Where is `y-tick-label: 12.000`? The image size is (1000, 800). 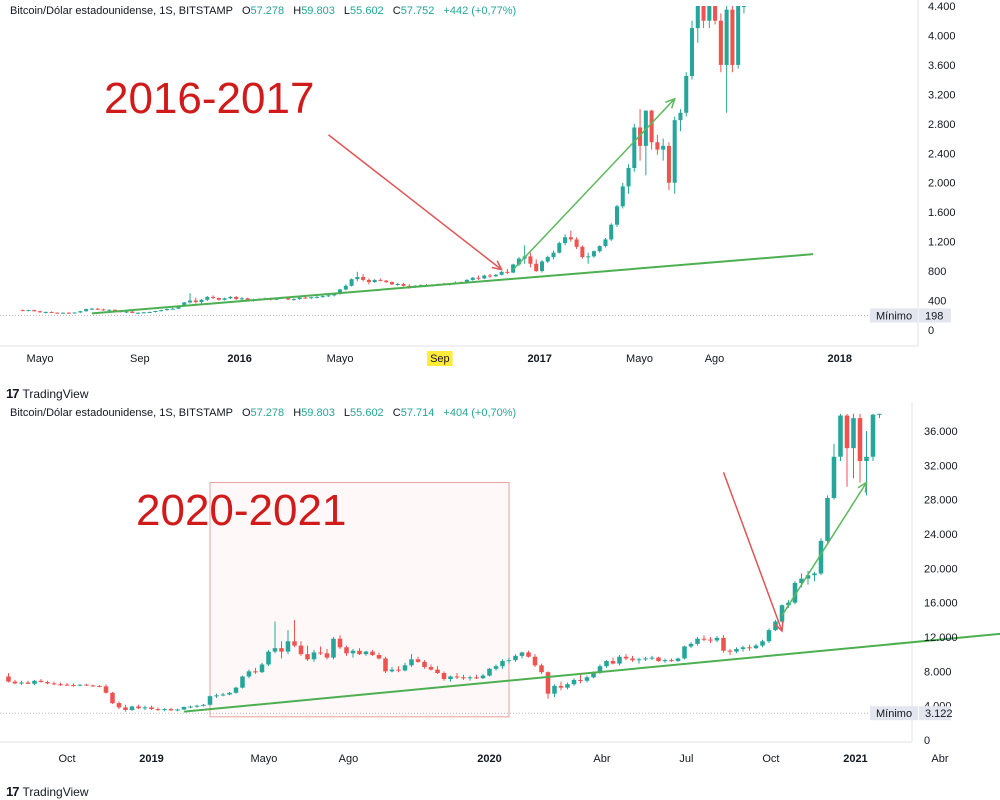
y-tick-label: 12.000 is located at coordinates (941, 638).